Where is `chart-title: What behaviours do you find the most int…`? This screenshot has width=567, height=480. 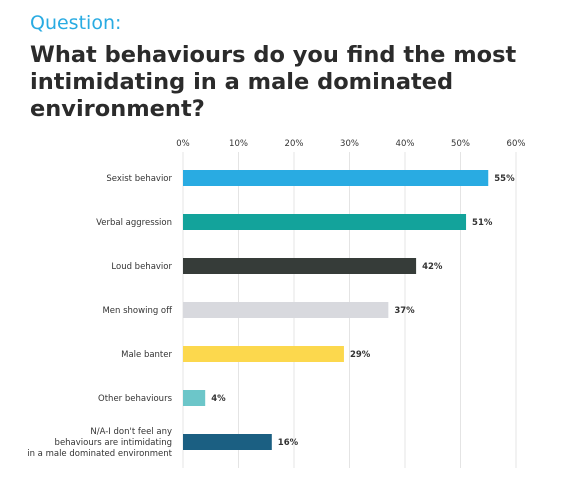 chart-title: What behaviours do you find the most int… is located at coordinates (273, 82).